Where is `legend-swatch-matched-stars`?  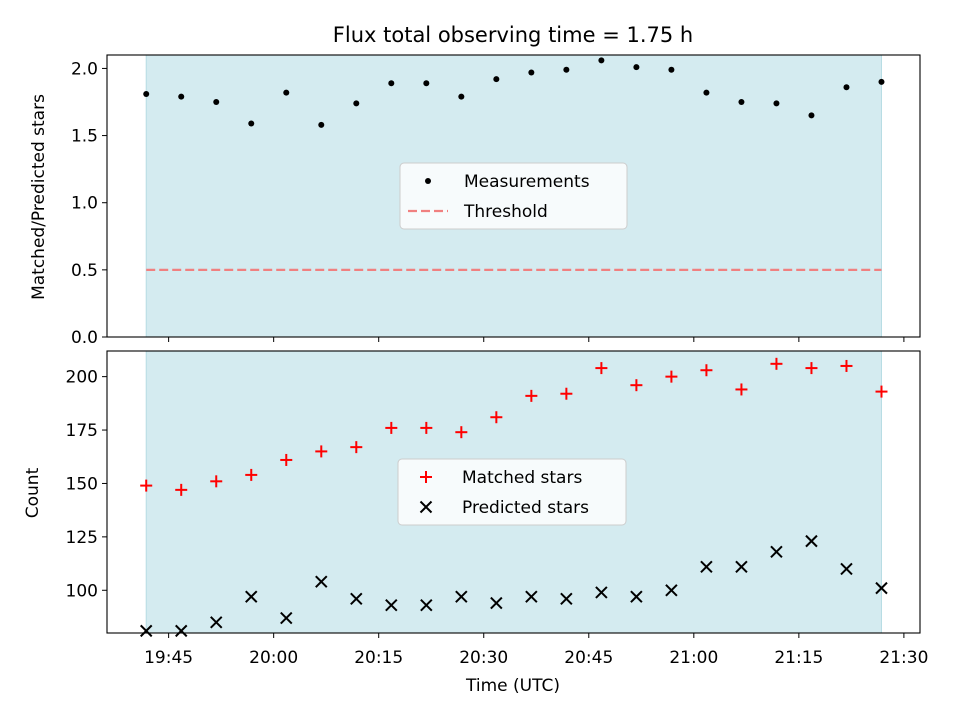
legend-swatch-matched-stars is located at coordinates (426, 477).